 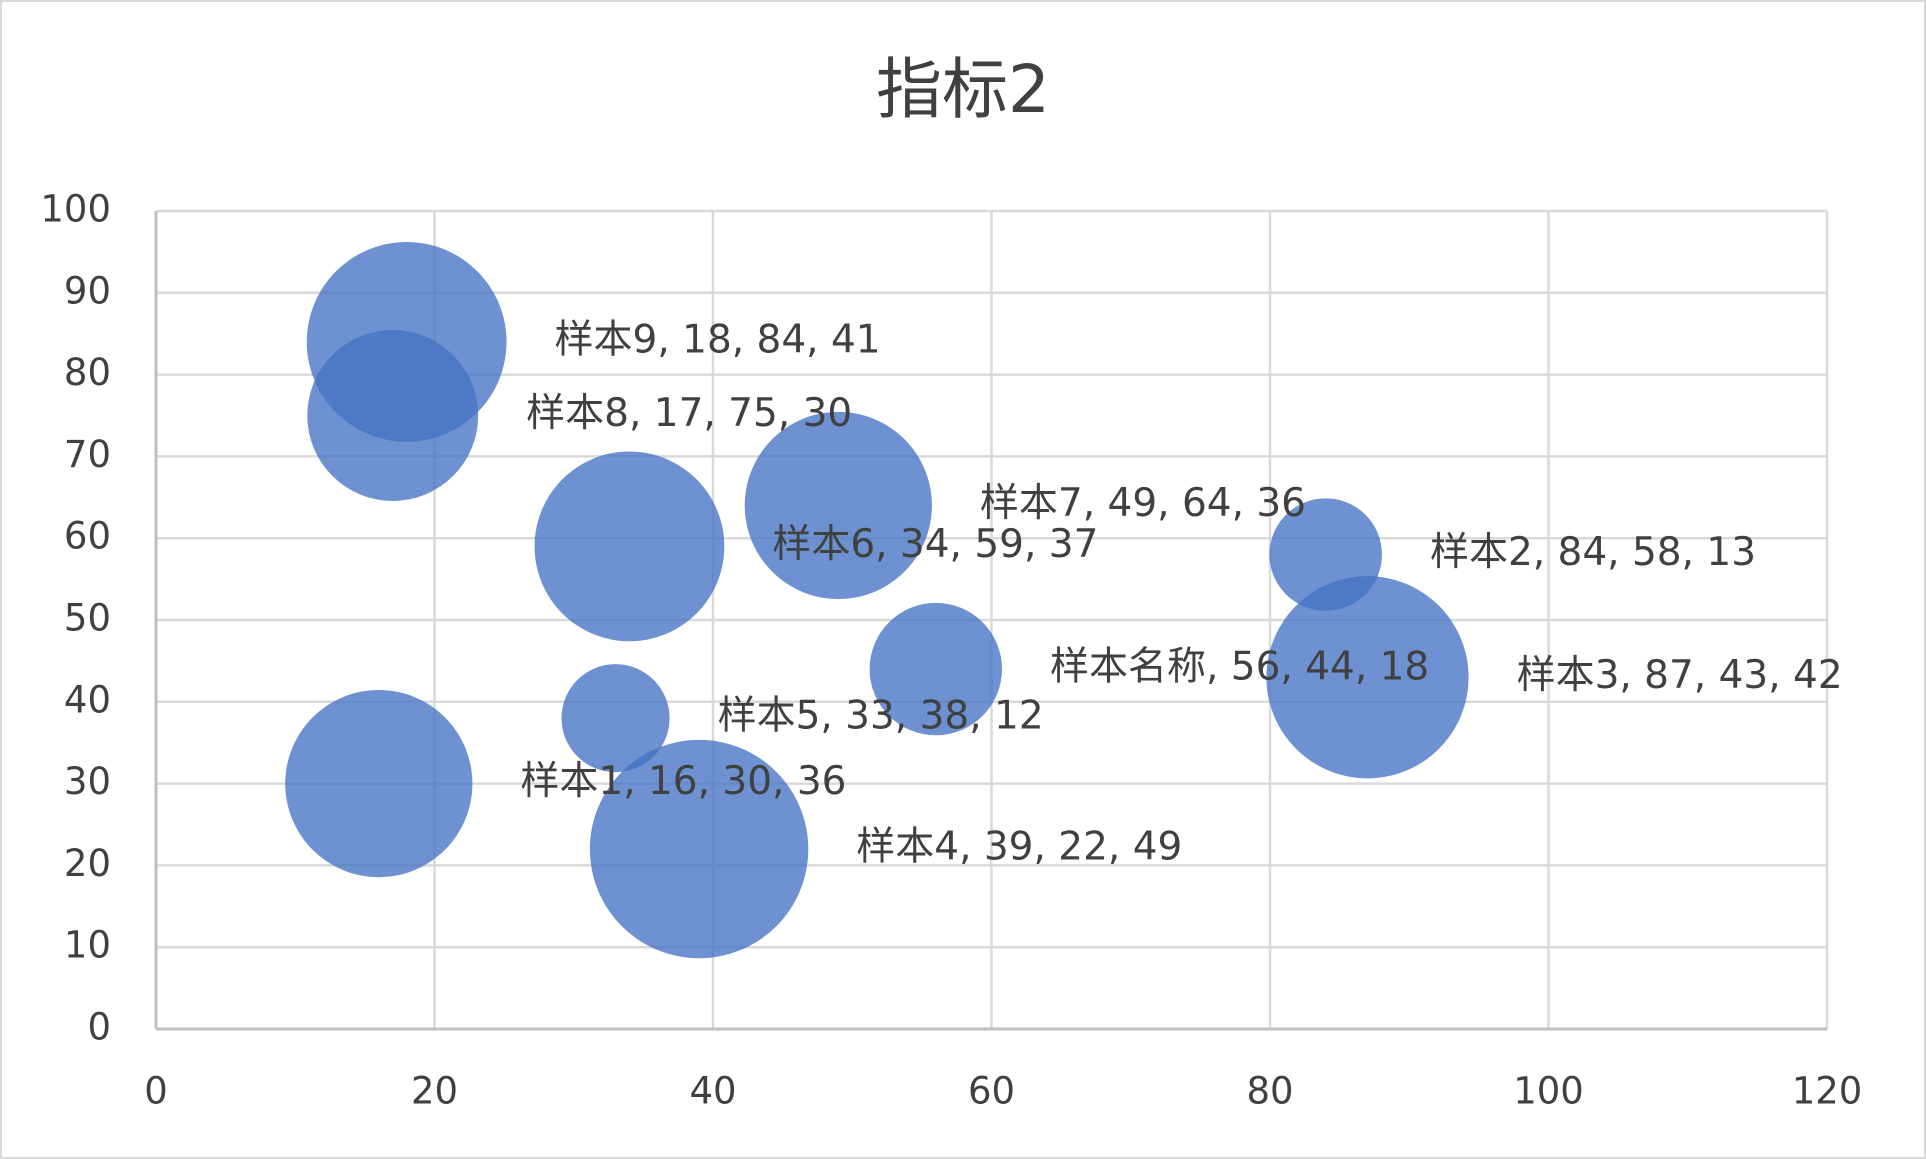 What do you see at coordinates (991, 1091) in the screenshot?
I see `x-tick-label: 60` at bounding box center [991, 1091].